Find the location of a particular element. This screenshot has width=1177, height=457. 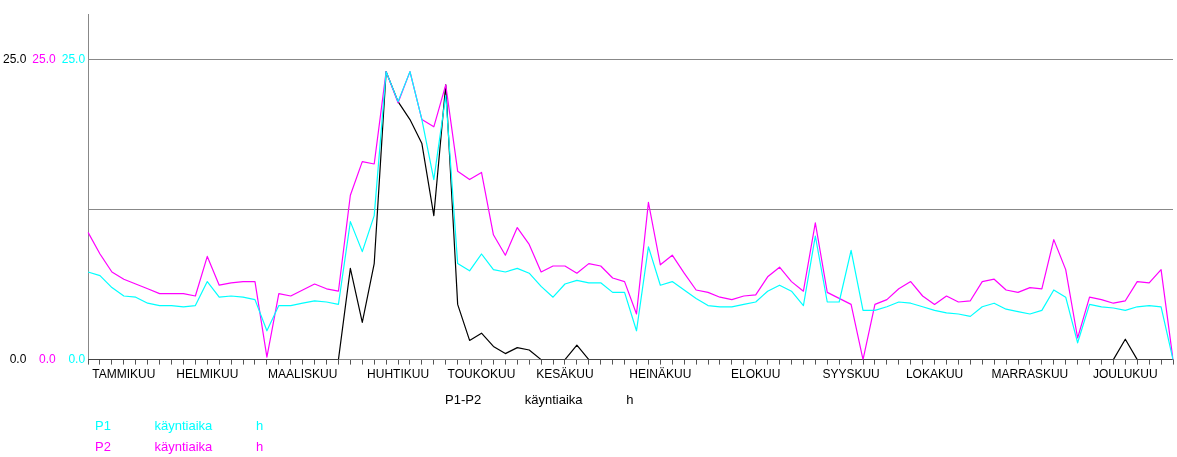

x-tick-label: HEINÄKUU is located at coordinates (660, 374).